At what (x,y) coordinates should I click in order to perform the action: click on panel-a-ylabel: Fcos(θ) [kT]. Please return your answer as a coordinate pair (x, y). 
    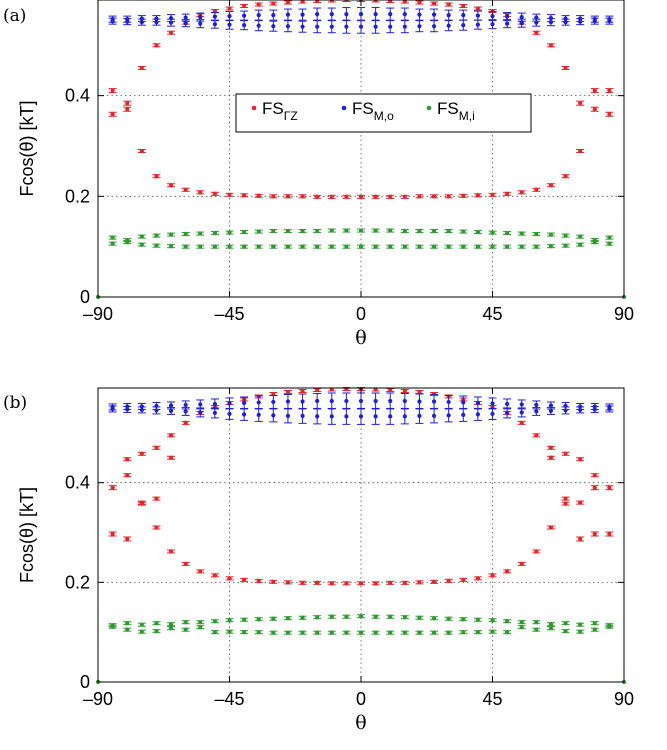
    Looking at the image, I should click on (27, 148).